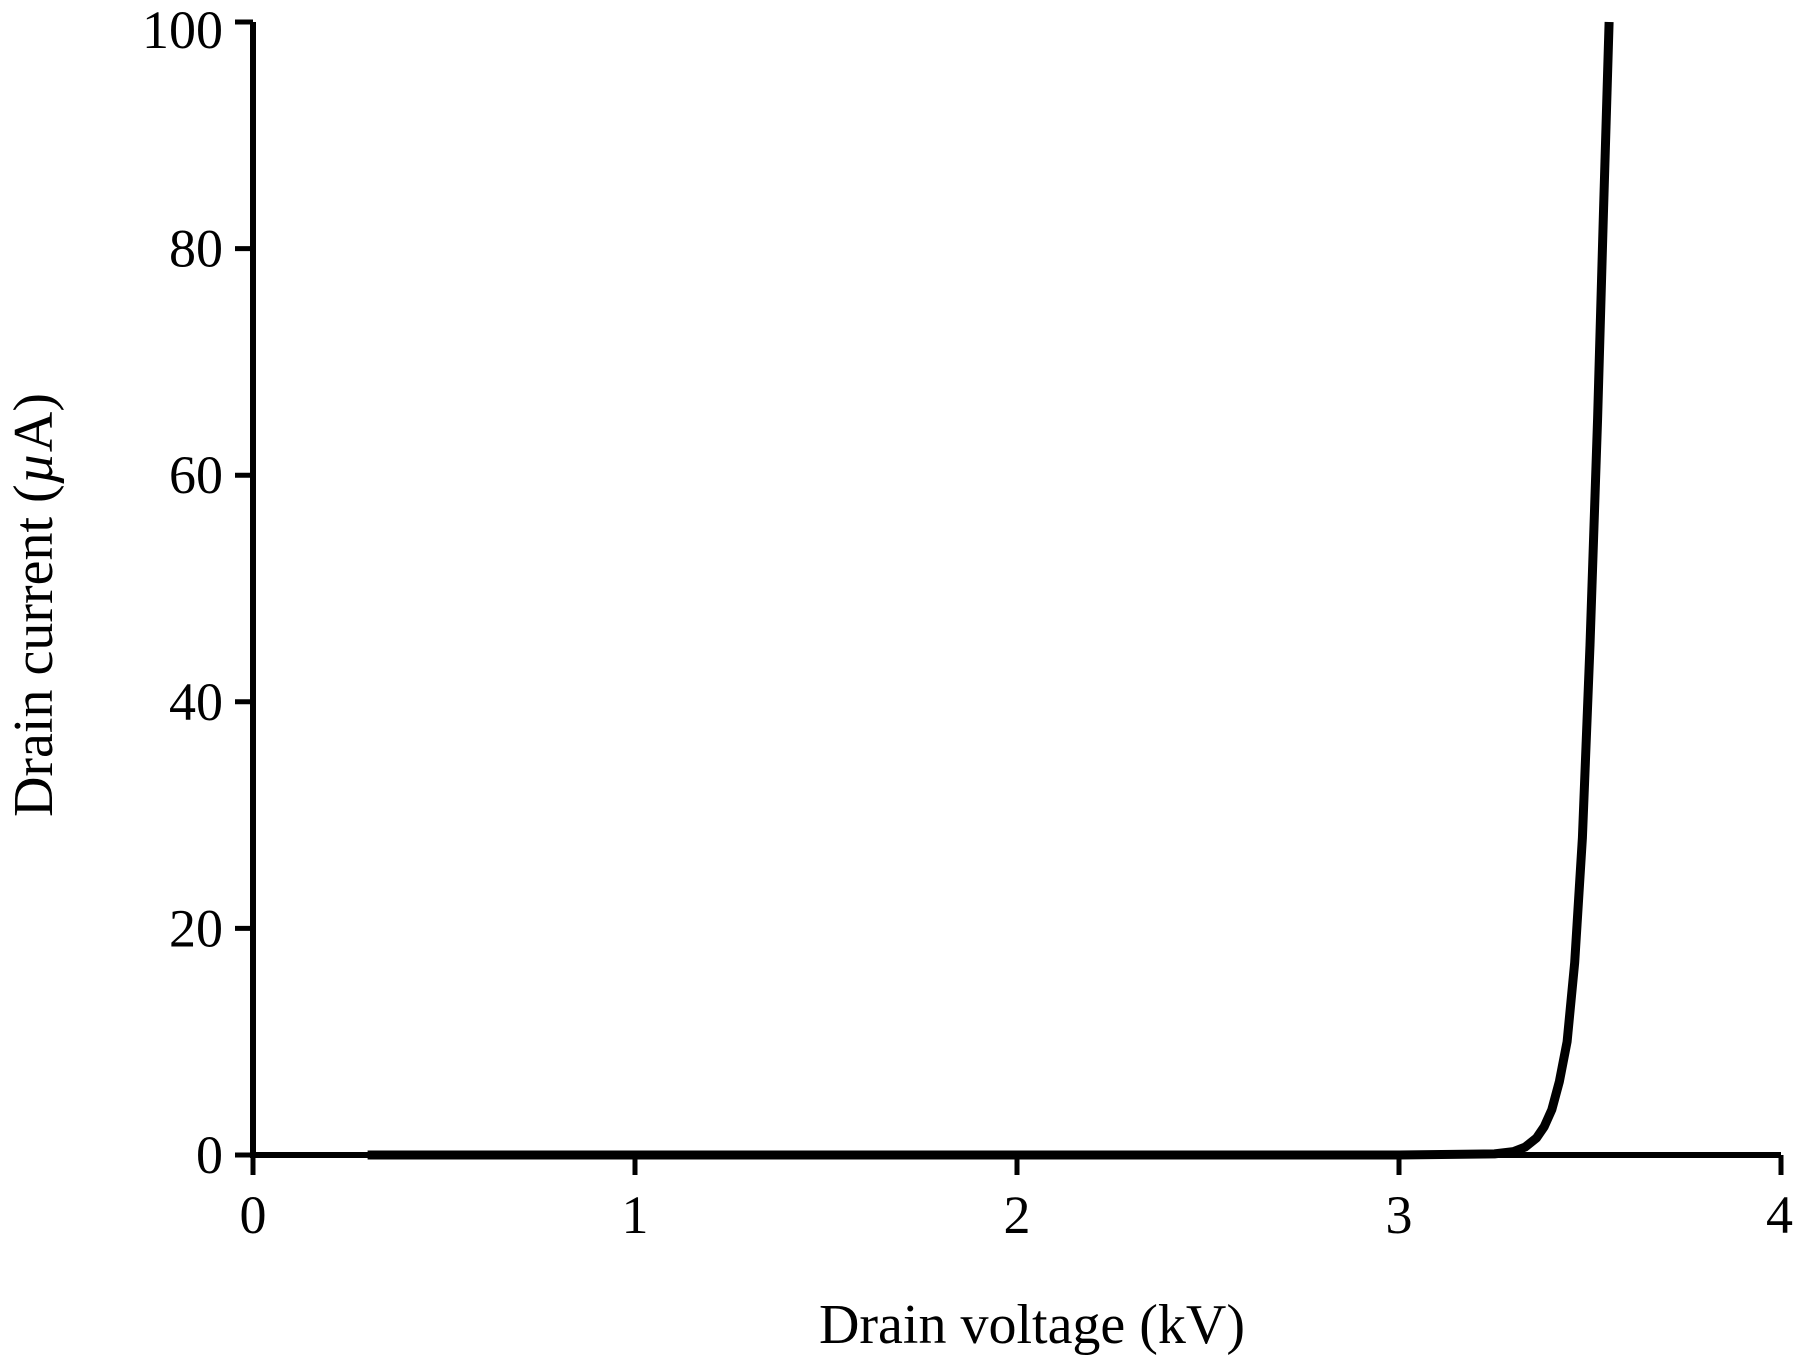 The image size is (1796, 1359). What do you see at coordinates (635, 1215) in the screenshot?
I see `x-tick-label-1: 1` at bounding box center [635, 1215].